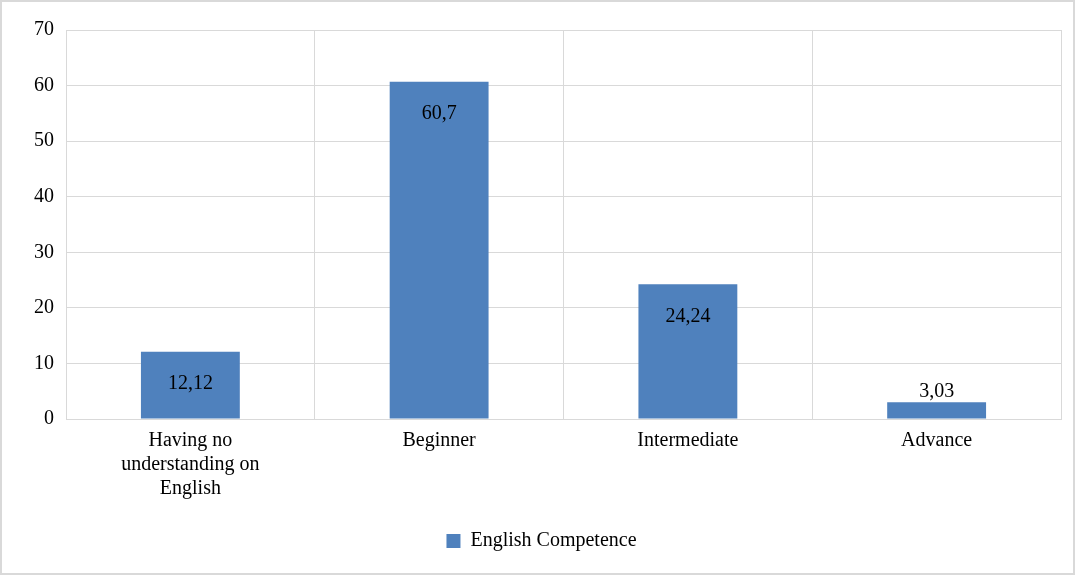 This screenshot has width=1075, height=575. What do you see at coordinates (49, 417) in the screenshot?
I see `y-tick-label: 0` at bounding box center [49, 417].